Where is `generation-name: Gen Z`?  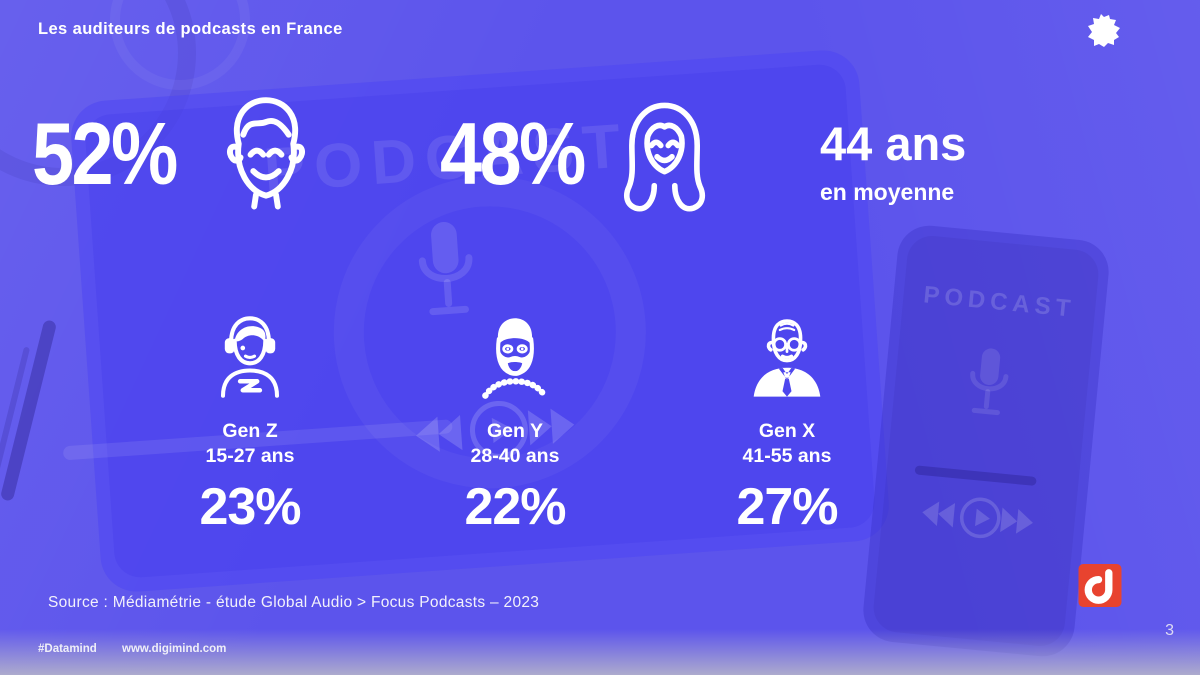 generation-name: Gen Z is located at coordinates (250, 431).